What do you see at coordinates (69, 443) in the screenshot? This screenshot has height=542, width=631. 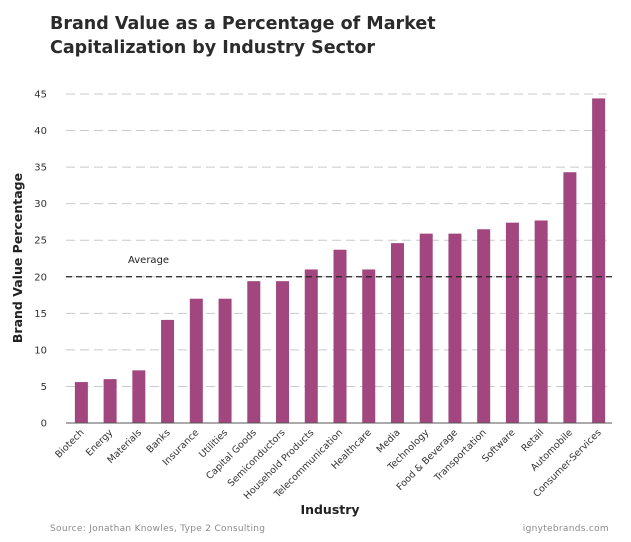 I see `x-tick-label: Biotech` at bounding box center [69, 443].